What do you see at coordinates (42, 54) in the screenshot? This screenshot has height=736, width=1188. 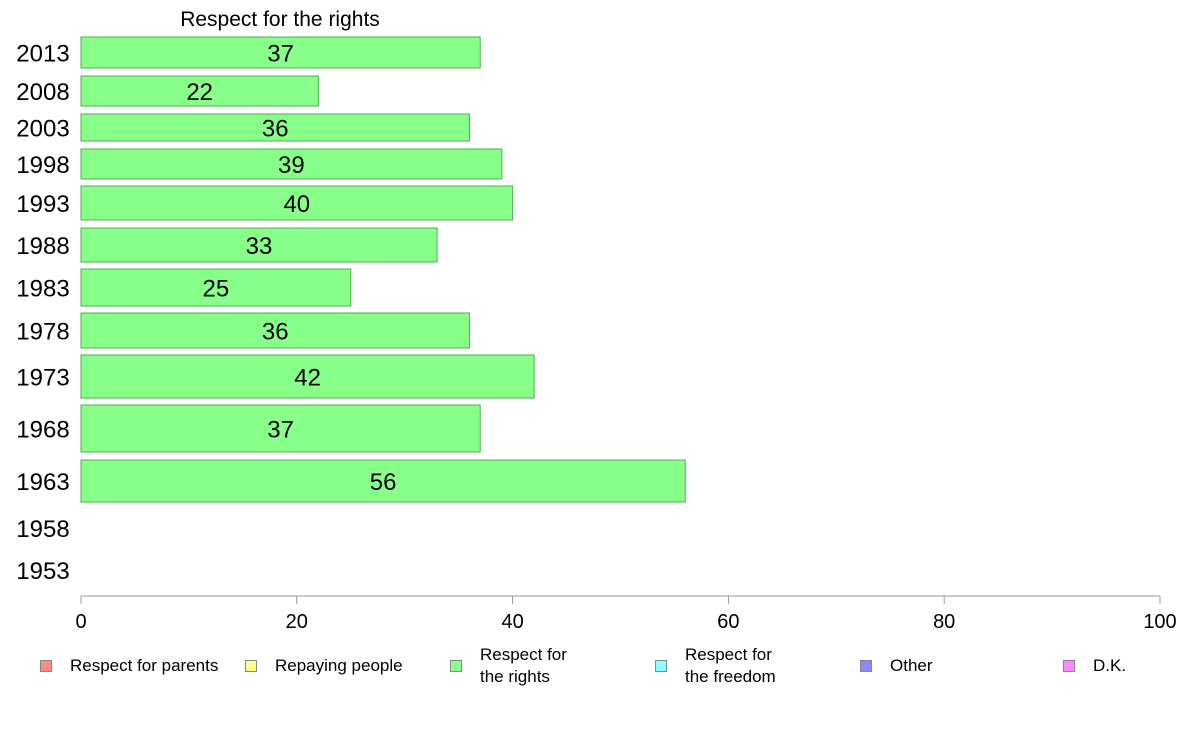 I see `category-label: 2013` at bounding box center [42, 54].